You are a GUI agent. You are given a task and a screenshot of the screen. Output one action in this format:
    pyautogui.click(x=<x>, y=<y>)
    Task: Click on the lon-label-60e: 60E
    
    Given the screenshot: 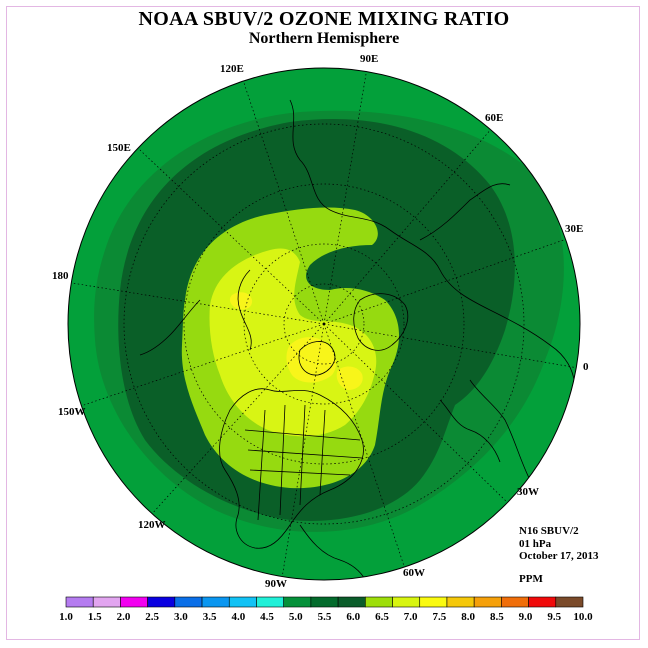 What is the action you would take?
    pyautogui.click(x=494, y=118)
    